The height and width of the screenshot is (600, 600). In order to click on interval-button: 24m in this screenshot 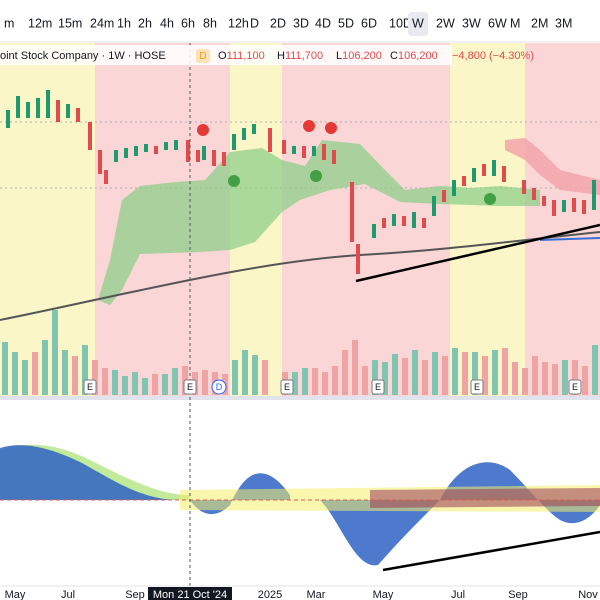, I will do `click(102, 23)`.